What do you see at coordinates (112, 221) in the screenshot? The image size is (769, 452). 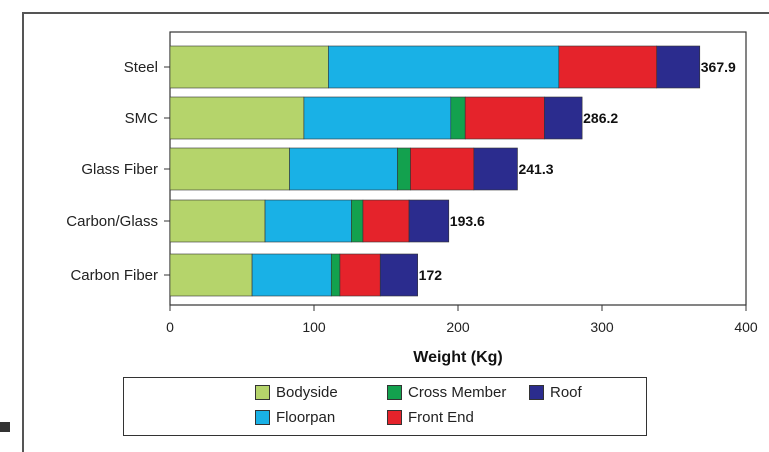 I see `category-label-carbon-glass: Carbon/Glass` at bounding box center [112, 221].